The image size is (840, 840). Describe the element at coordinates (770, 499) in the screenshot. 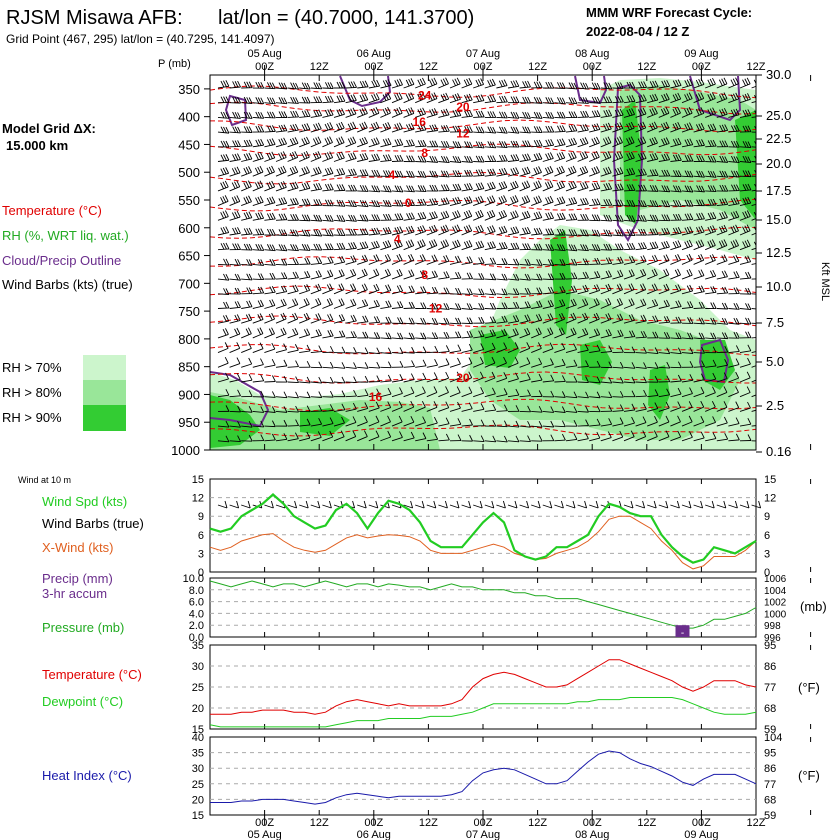

I see `right-tick-label: 12` at that location.